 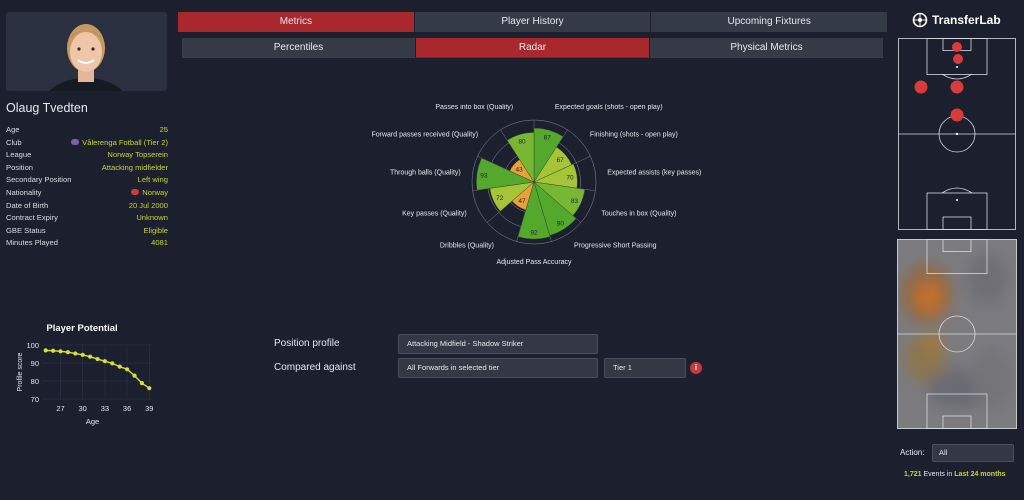 I want to click on tab-physical-metrics: Physical Metrics, so click(x=767, y=48).